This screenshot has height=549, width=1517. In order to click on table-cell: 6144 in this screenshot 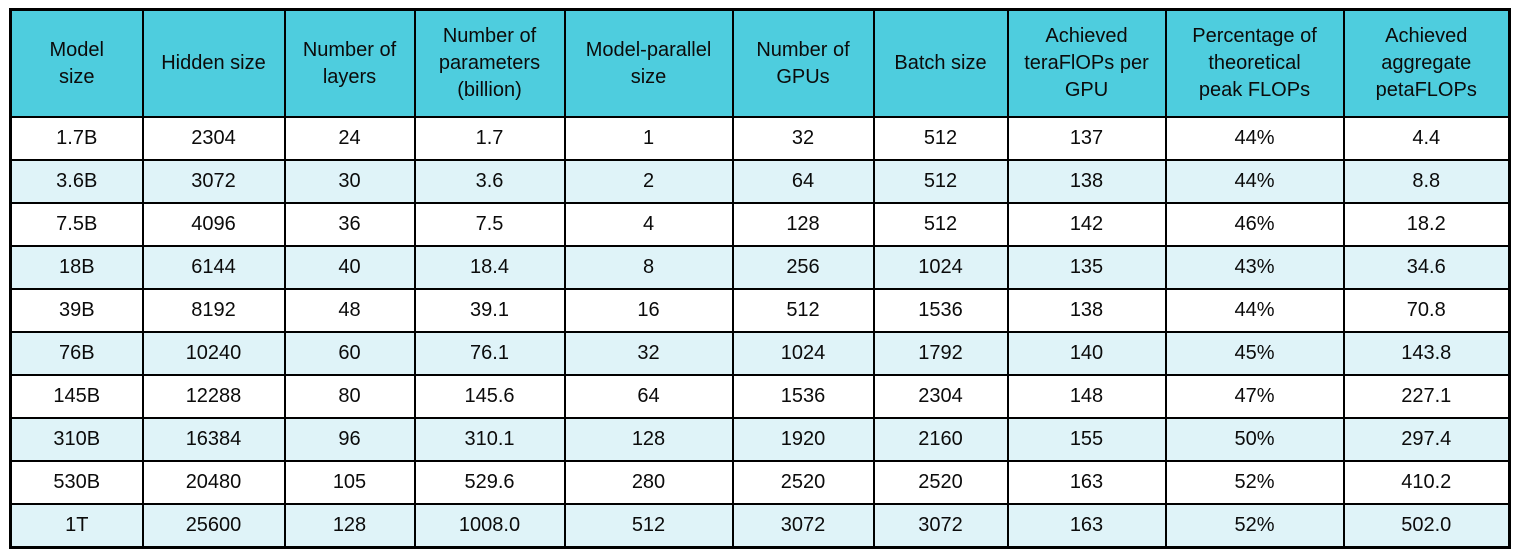, I will do `click(213, 267)`.